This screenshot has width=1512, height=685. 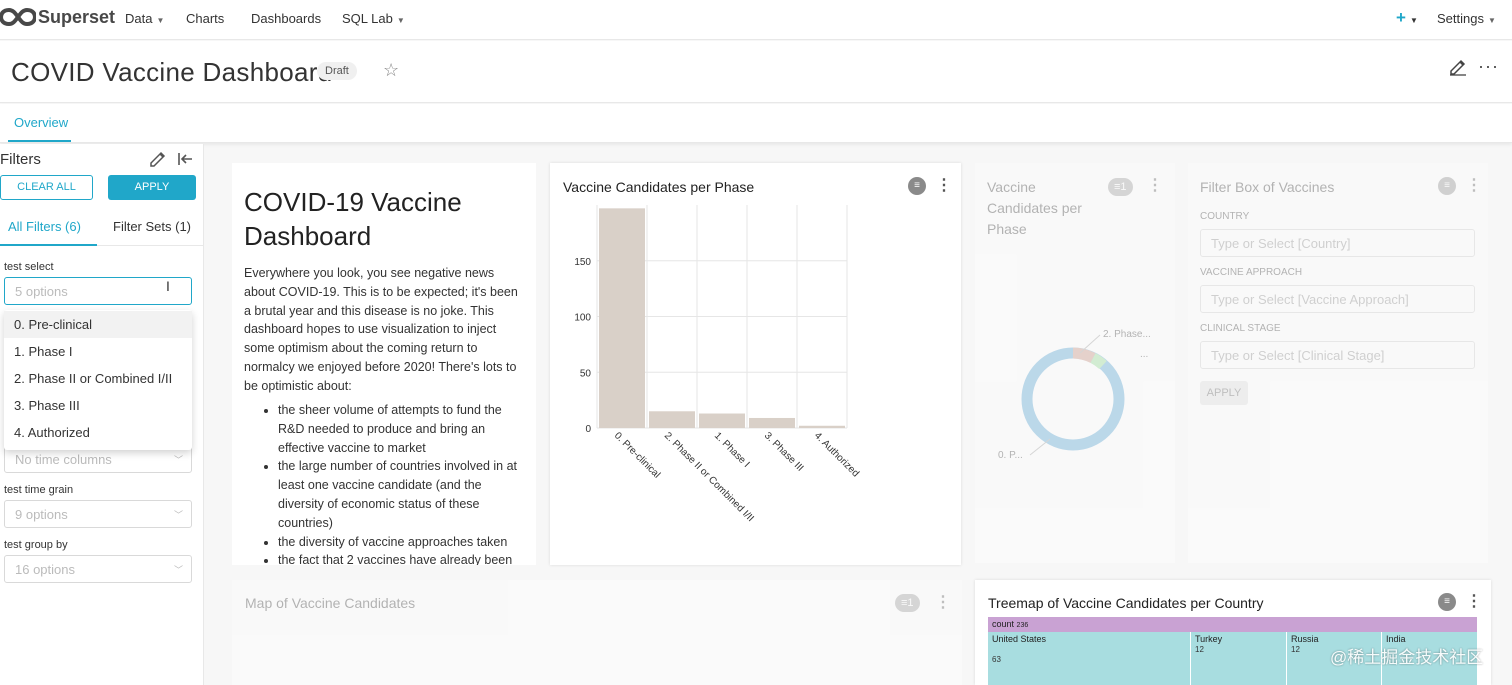 I want to click on clear-all-button: CLEAR ALL, so click(x=46, y=187).